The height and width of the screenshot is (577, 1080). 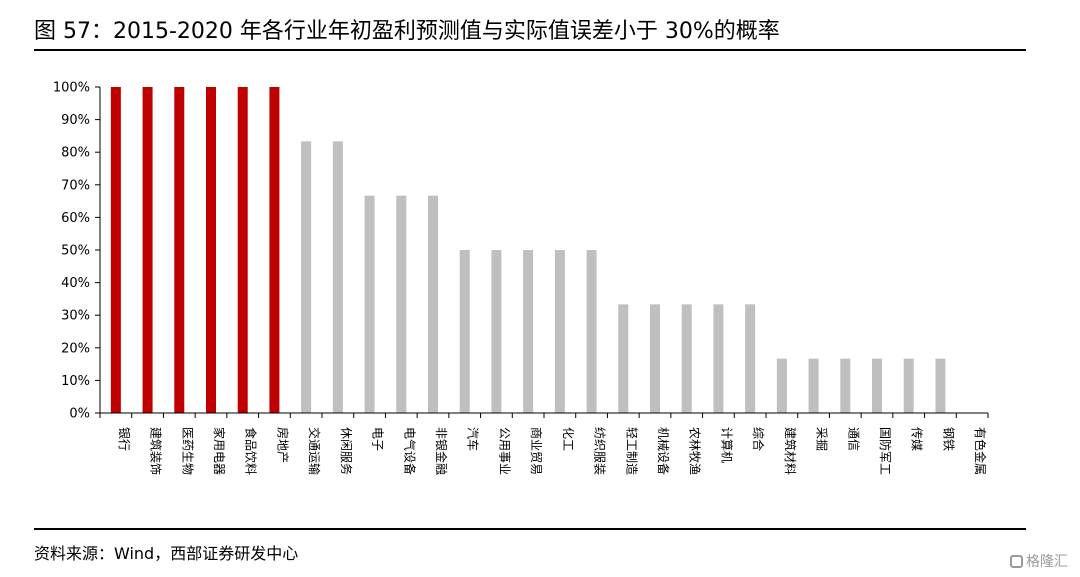 What do you see at coordinates (600, 451) in the screenshot?
I see `category-label: 纺织服装` at bounding box center [600, 451].